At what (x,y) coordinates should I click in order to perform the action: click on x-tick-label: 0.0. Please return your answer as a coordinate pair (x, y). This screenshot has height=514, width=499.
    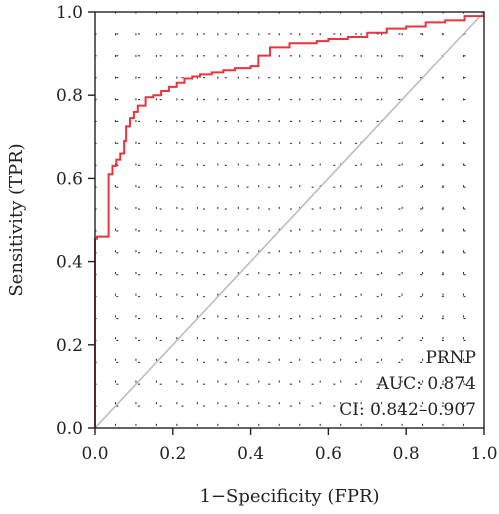
    Looking at the image, I should click on (94, 454).